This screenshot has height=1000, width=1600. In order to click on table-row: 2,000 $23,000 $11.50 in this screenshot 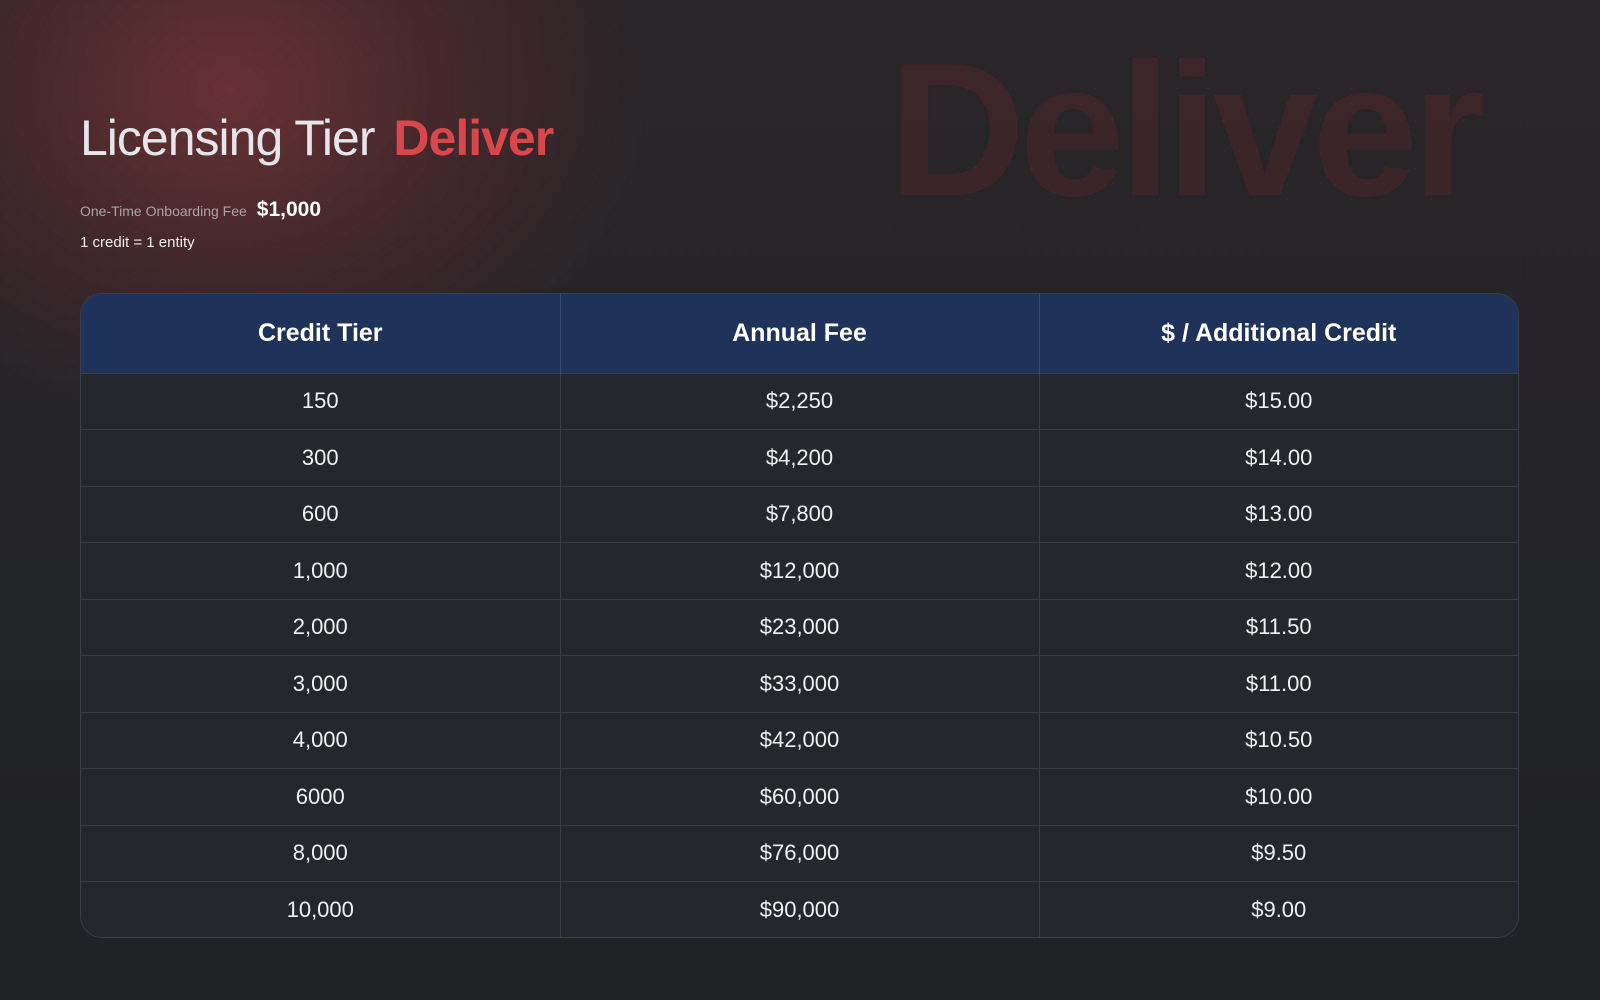, I will do `click(799, 627)`.